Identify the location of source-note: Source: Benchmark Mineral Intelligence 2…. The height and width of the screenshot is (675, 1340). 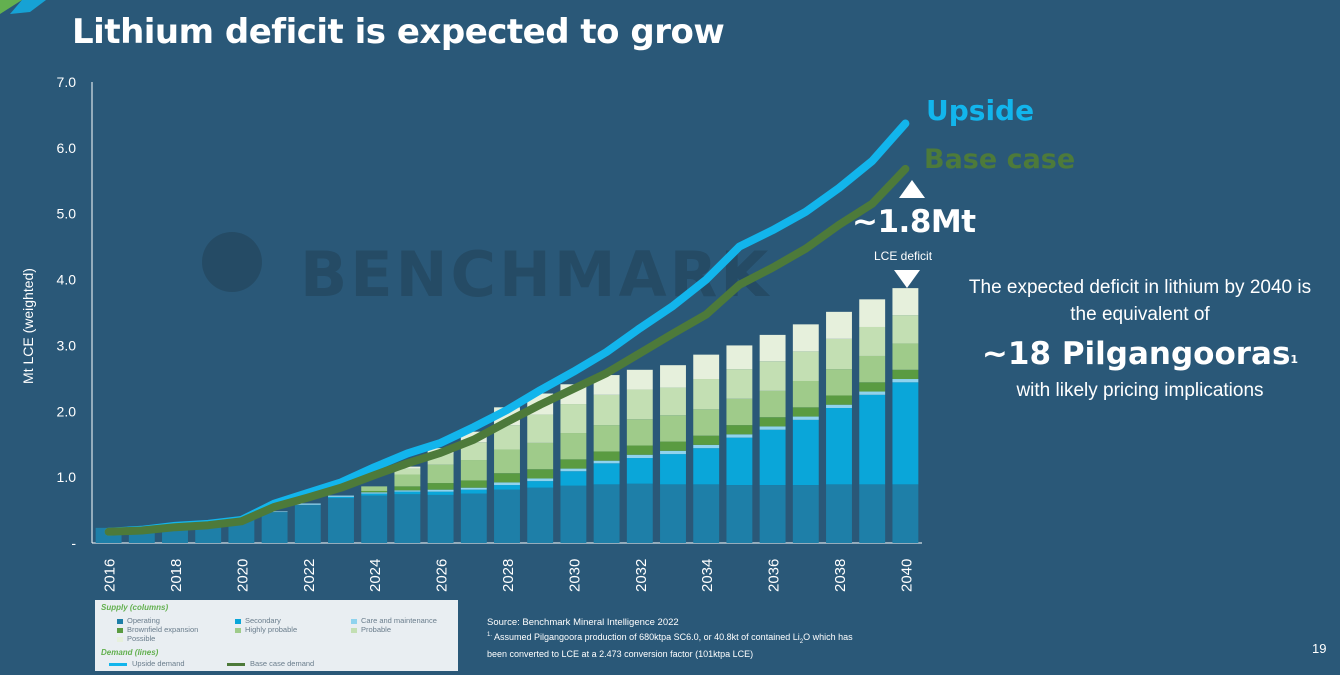
(670, 638).